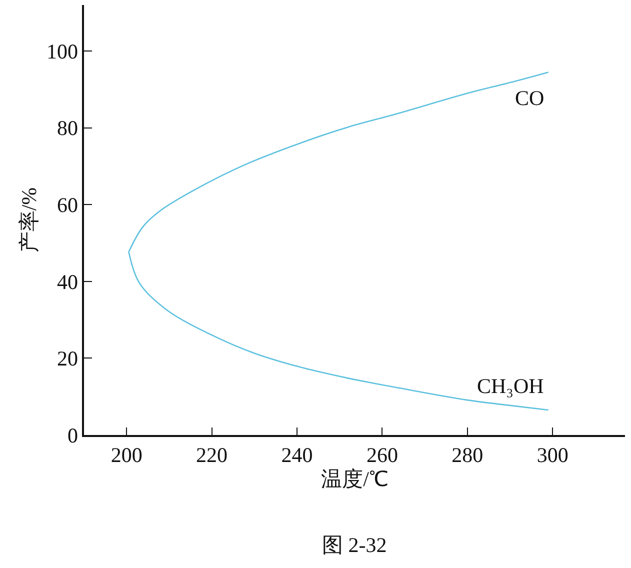 This screenshot has height=568, width=631. What do you see at coordinates (354, 545) in the screenshot?
I see `caption: 图 2-32` at bounding box center [354, 545].